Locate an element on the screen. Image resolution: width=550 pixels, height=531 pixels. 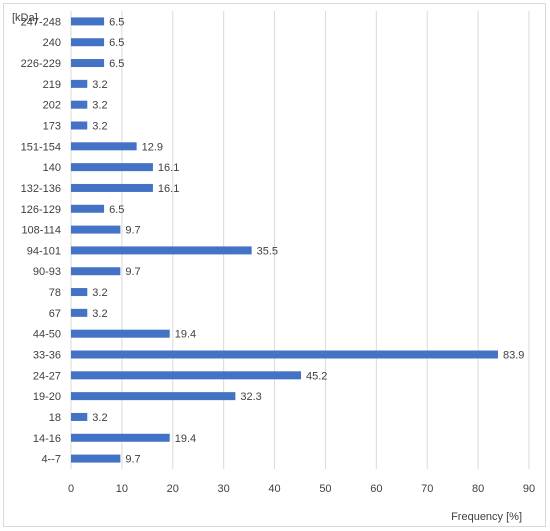
category-tick-label: 240 is located at coordinates (52, 43).